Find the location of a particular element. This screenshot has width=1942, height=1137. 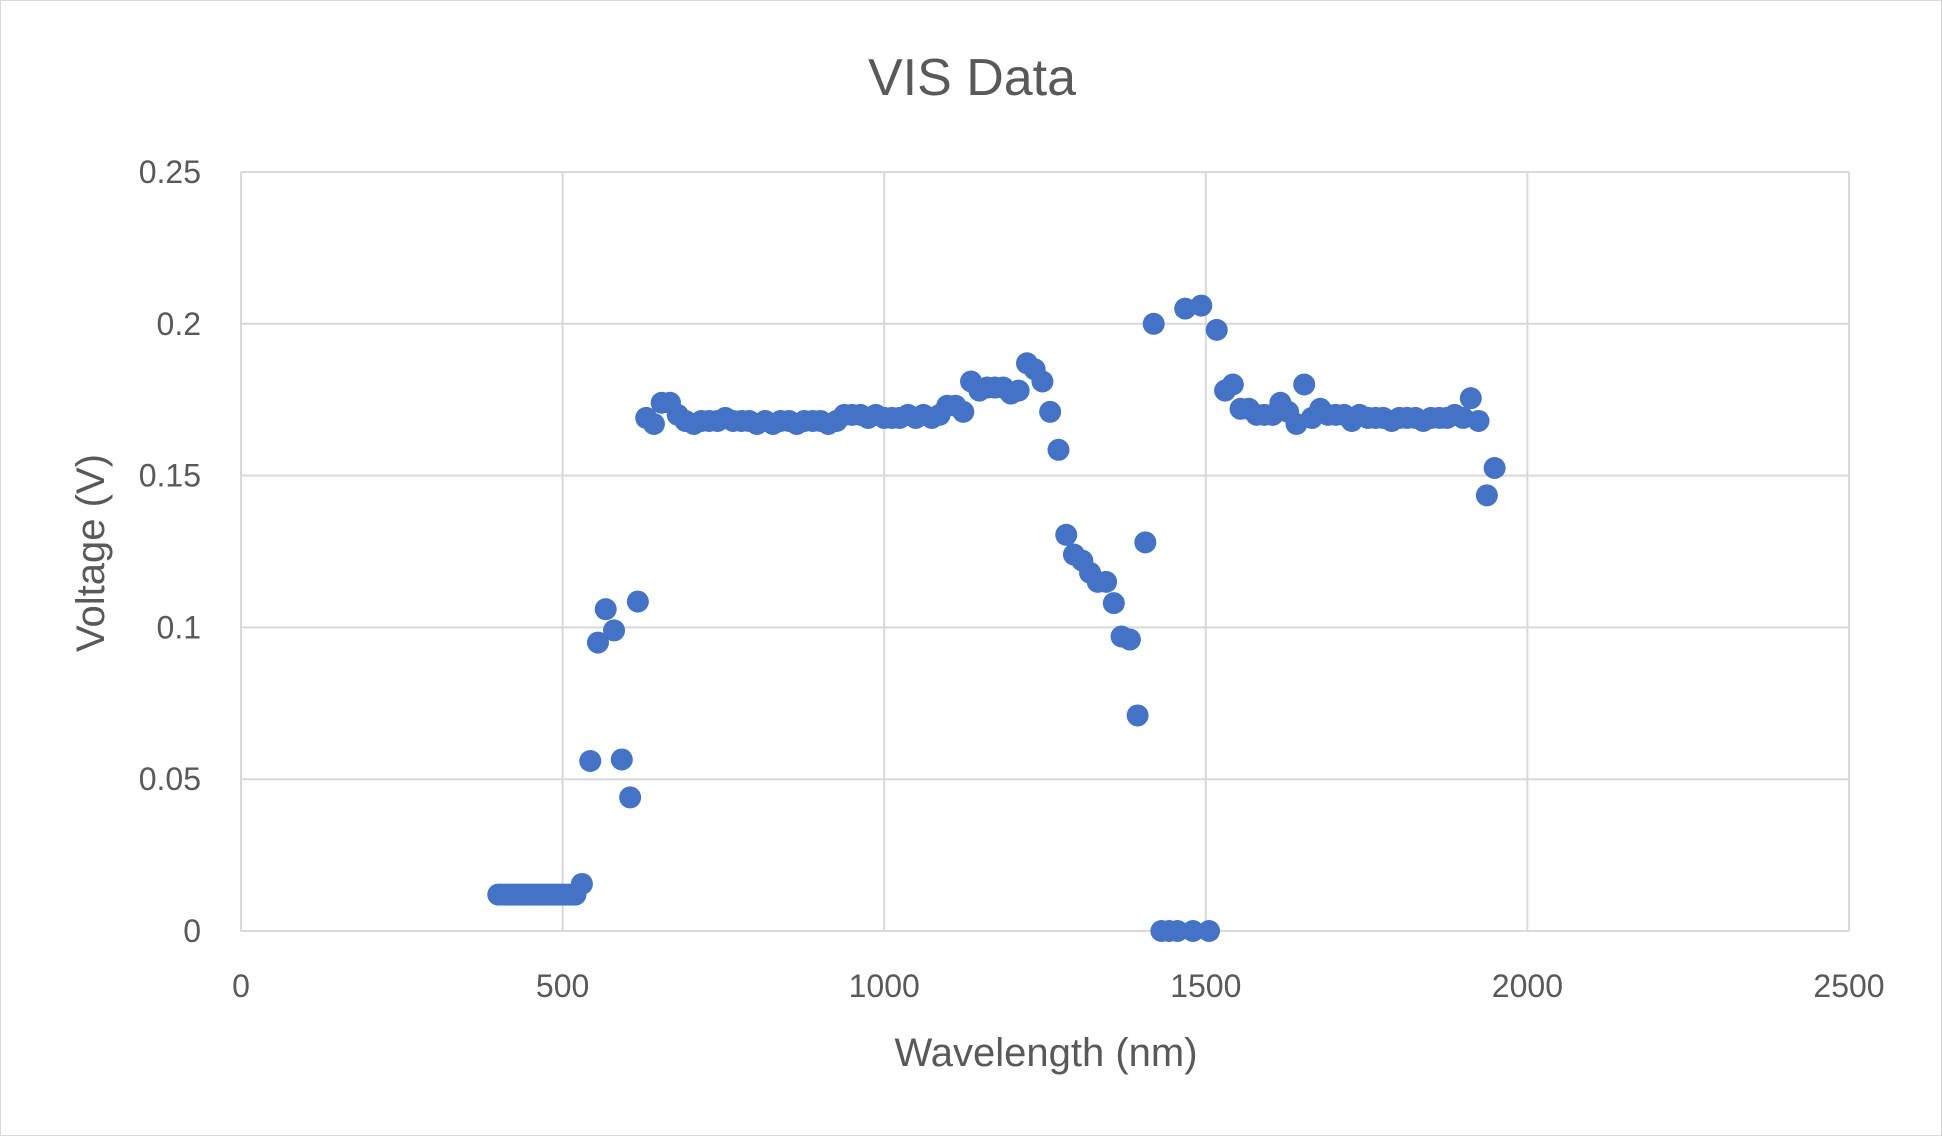

x-tick-label: 0 is located at coordinates (241, 986).